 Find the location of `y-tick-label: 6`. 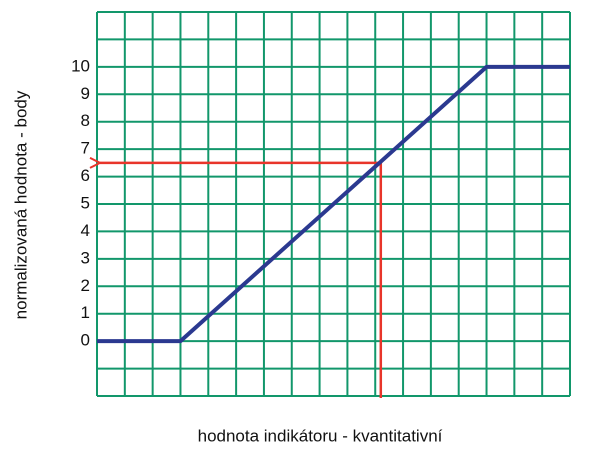

y-tick-label: 6 is located at coordinates (85, 175).